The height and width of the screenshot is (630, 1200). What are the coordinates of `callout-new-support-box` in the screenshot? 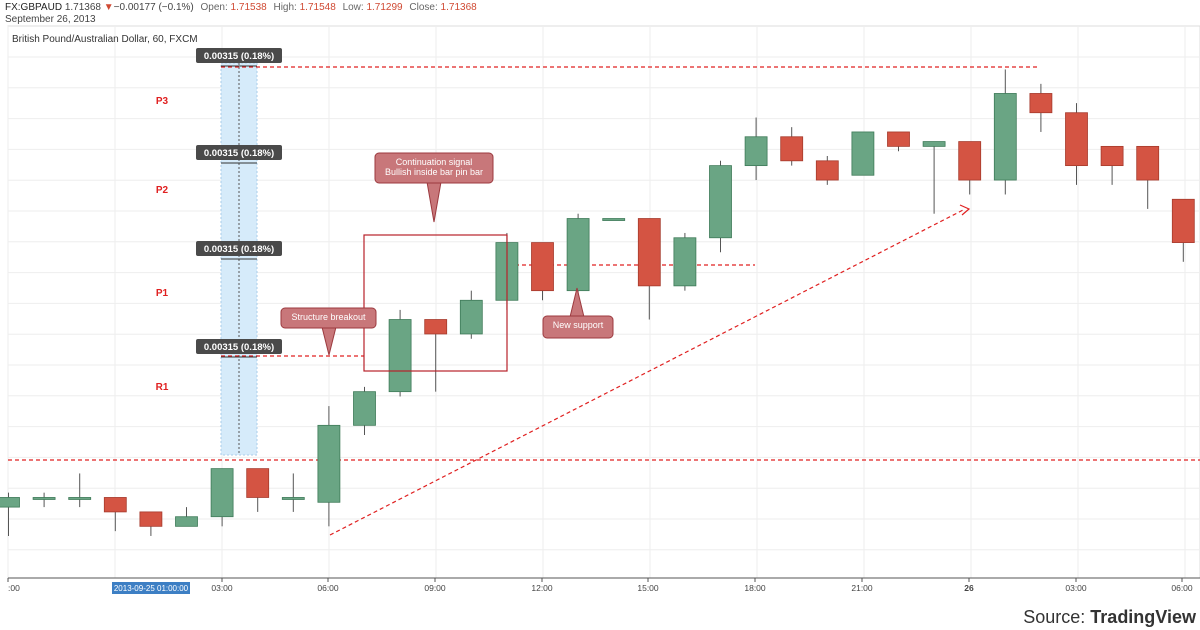 It's located at (578, 327).